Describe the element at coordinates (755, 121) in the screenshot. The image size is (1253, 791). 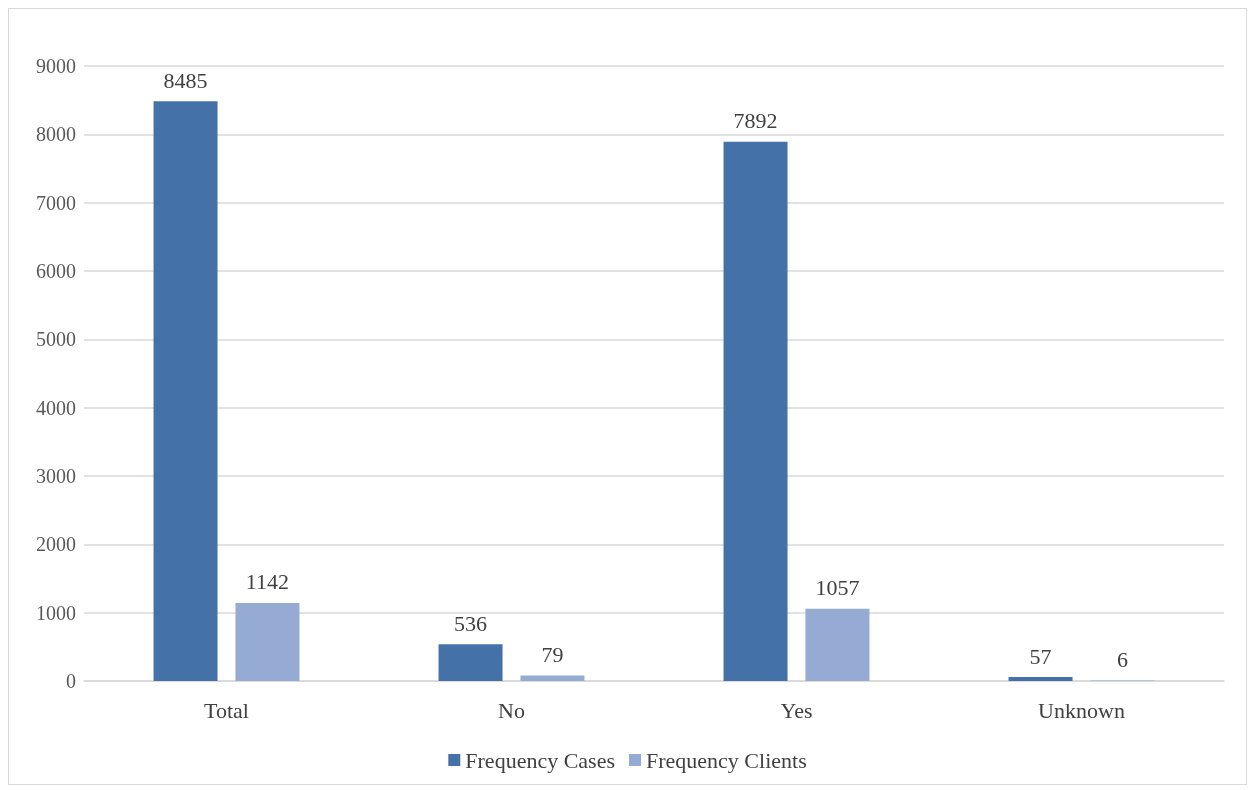
I see `data-label: 7892` at that location.